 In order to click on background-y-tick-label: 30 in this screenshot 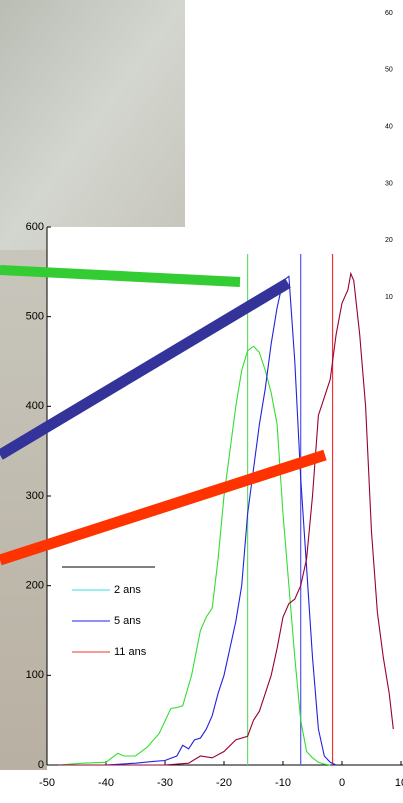, I will do `click(389, 183)`.